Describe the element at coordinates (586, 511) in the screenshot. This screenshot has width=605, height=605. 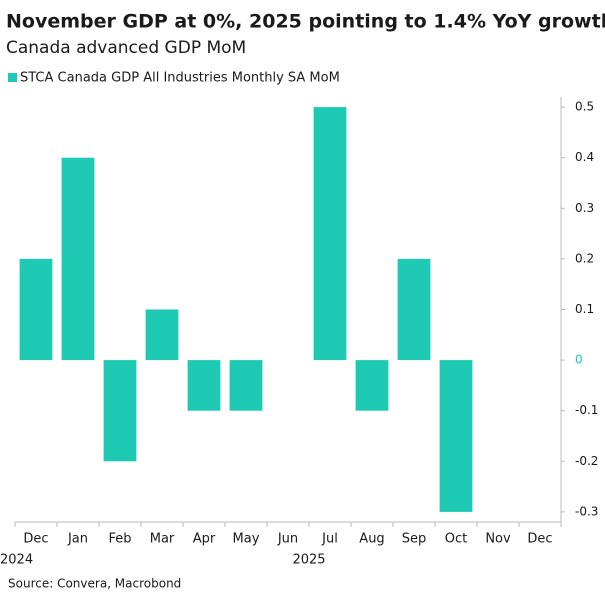
I see `y-tick-label: -0.3` at that location.